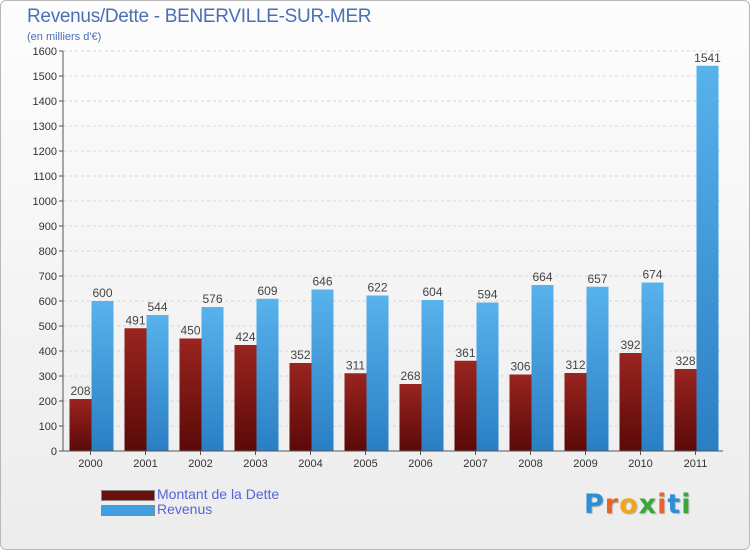 This screenshot has width=750, height=550. Describe the element at coordinates (685, 361) in the screenshot. I see `data-label-debt-2011: 328` at that location.